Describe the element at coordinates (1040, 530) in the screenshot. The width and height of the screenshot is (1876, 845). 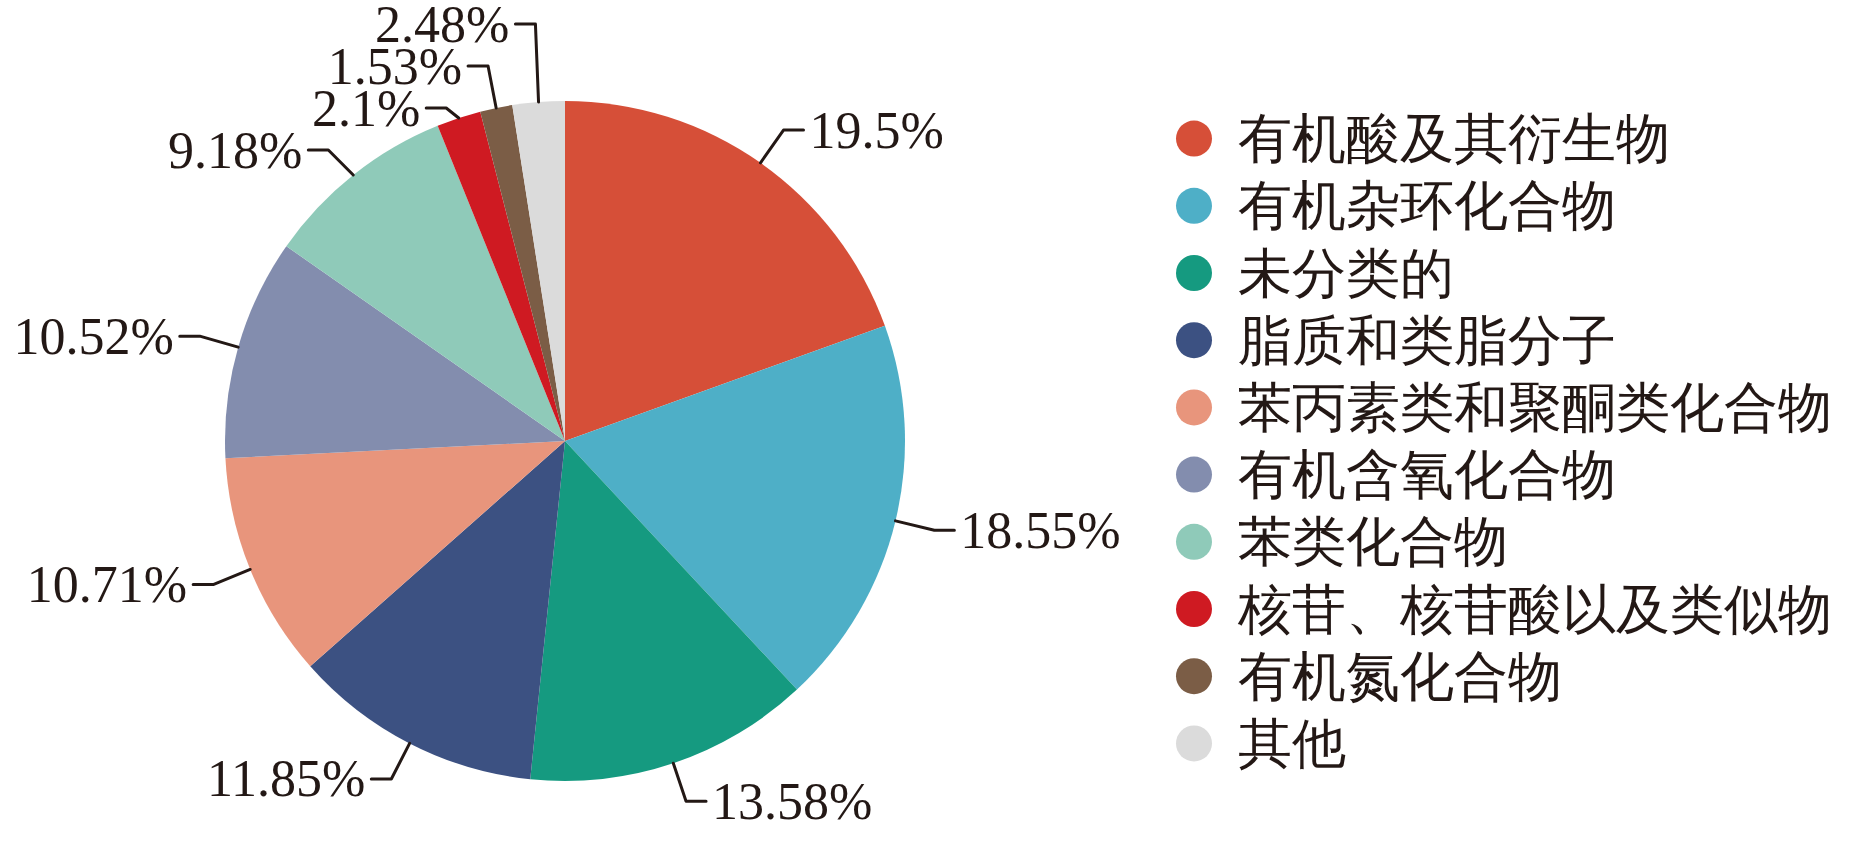
I see `data-label: 18.55%` at that location.